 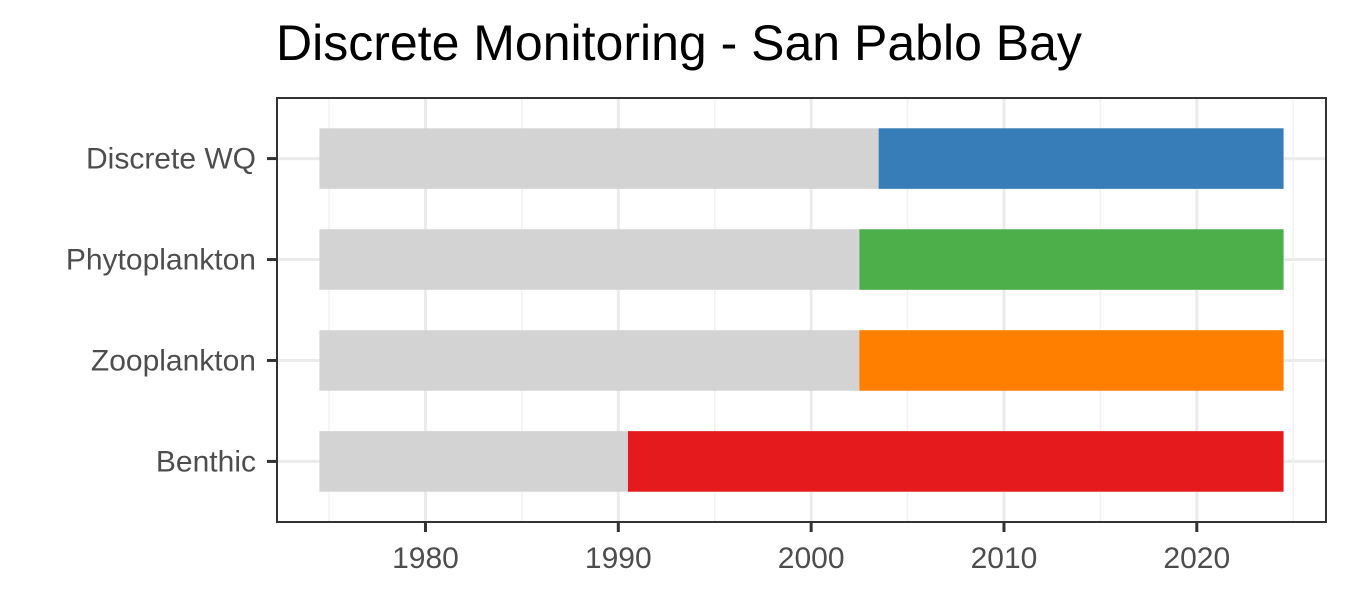 What do you see at coordinates (171, 159) in the screenshot?
I see `y-tick-label: Discrete WQ` at bounding box center [171, 159].